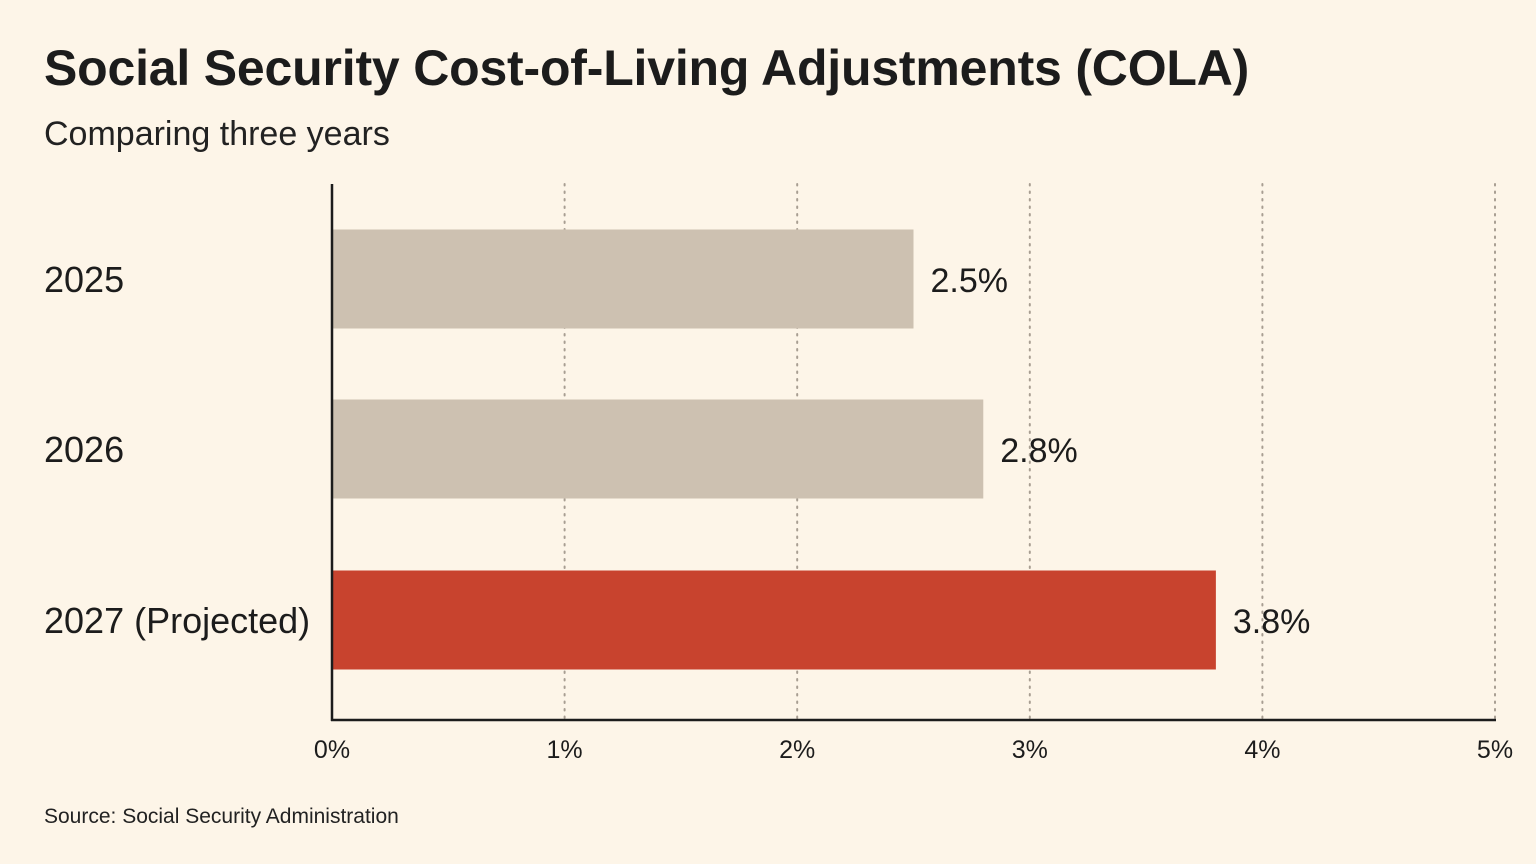 The width and height of the screenshot is (1536, 864). I want to click on bar-2027, so click(774, 620).